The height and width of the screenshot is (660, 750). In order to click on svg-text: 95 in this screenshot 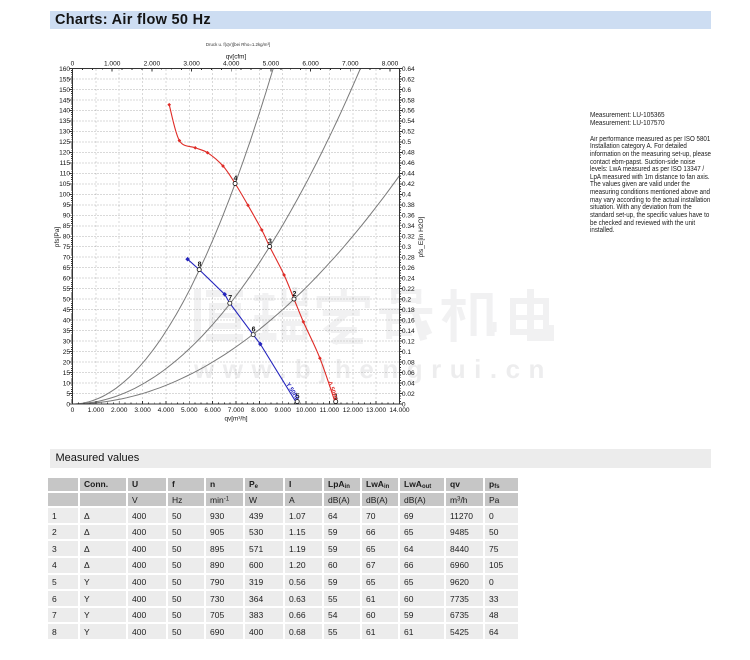, I will do `click(67, 205)`.